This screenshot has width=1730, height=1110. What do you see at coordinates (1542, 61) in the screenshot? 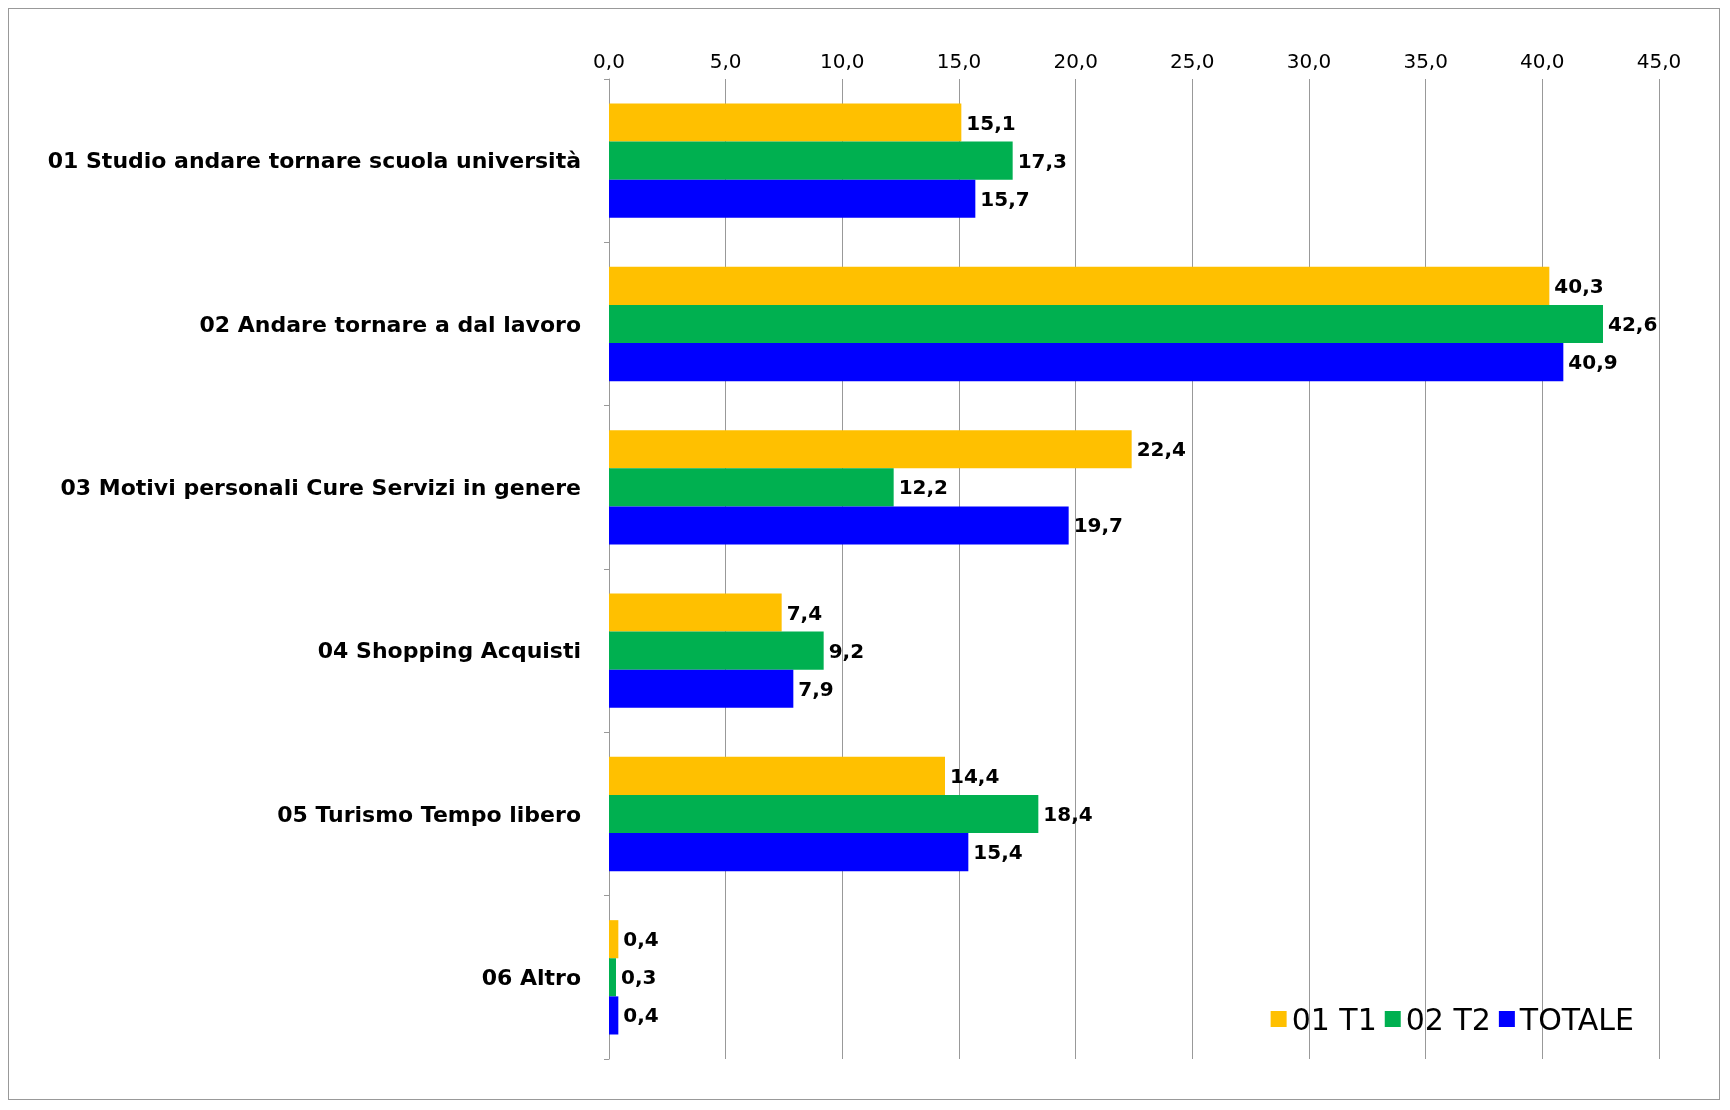
I see `x-tick-label: 40,0` at bounding box center [1542, 61].